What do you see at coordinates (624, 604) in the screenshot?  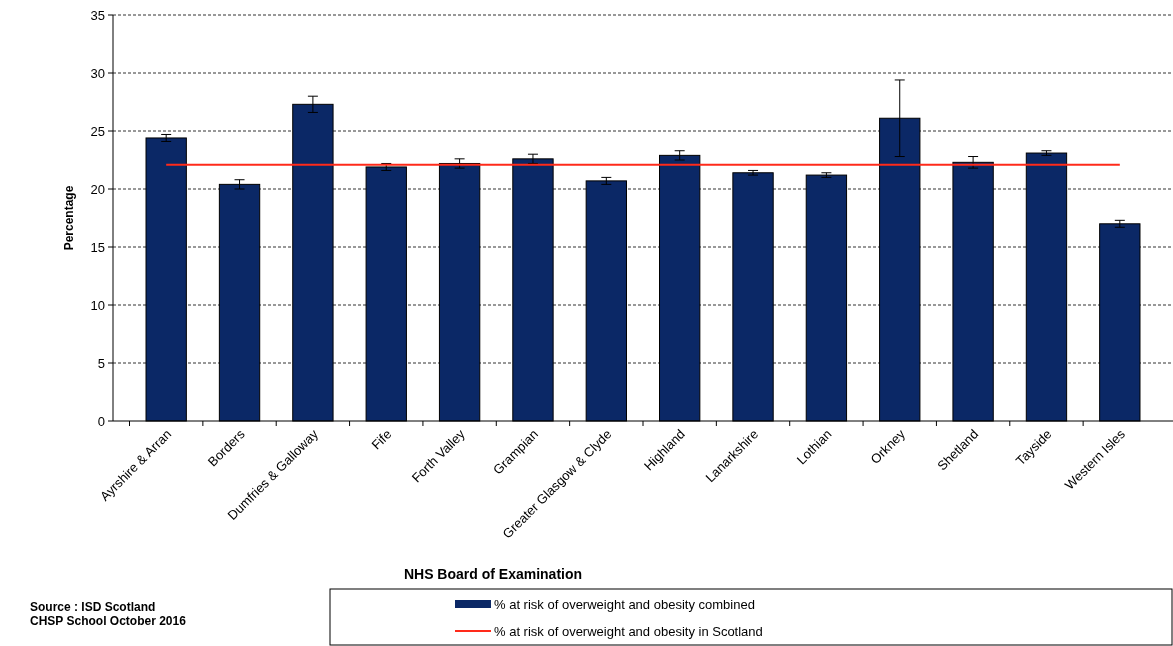 I see `legend-label: % at risk of overweight and obesity combined` at bounding box center [624, 604].